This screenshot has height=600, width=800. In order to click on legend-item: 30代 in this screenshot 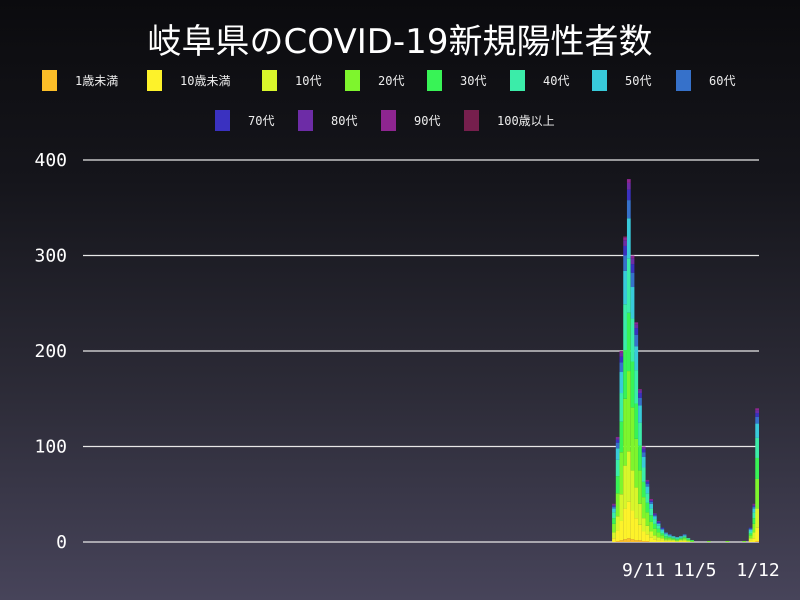, I will do `click(456, 80)`.